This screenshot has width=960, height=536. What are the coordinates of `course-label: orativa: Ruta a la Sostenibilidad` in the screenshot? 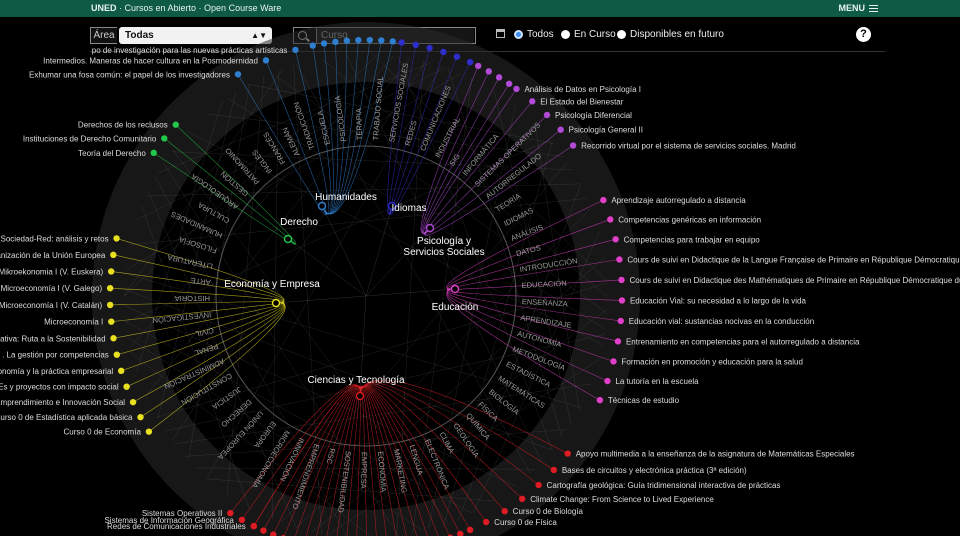 It's located at (53, 338).